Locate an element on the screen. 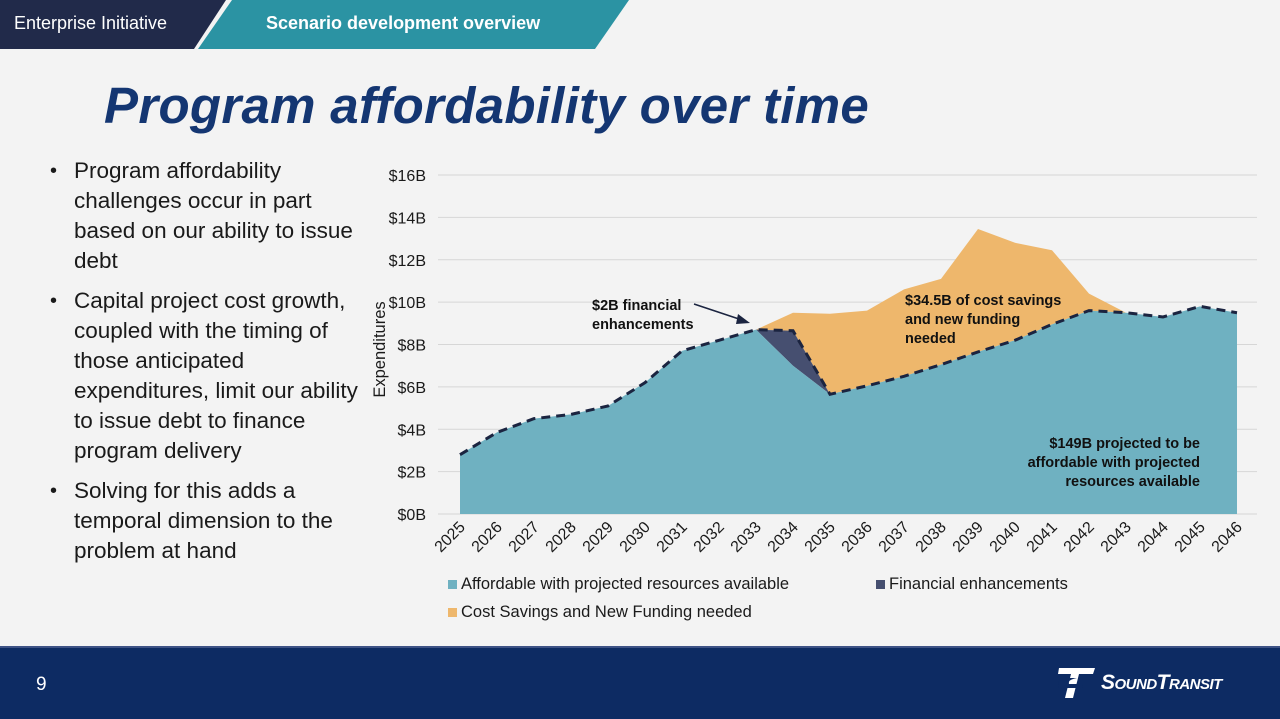 The image size is (1280, 719). section-tab is located at coordinates (113, 24).